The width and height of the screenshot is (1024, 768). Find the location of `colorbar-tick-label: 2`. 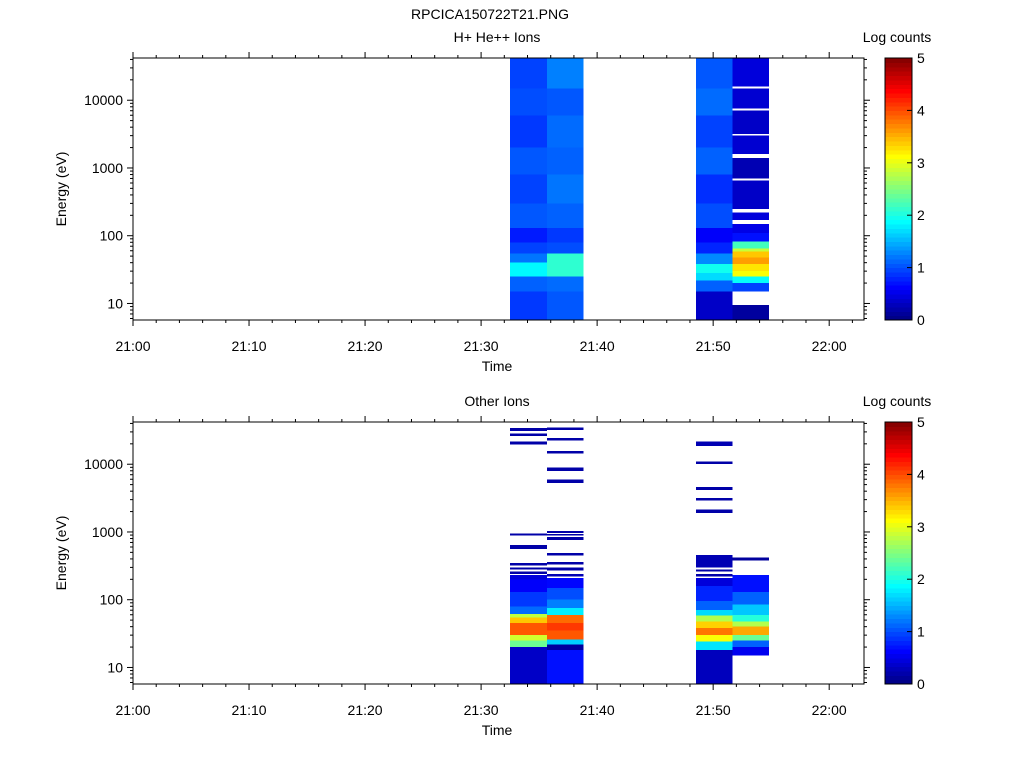

colorbar-tick-label: 2 is located at coordinates (921, 579).